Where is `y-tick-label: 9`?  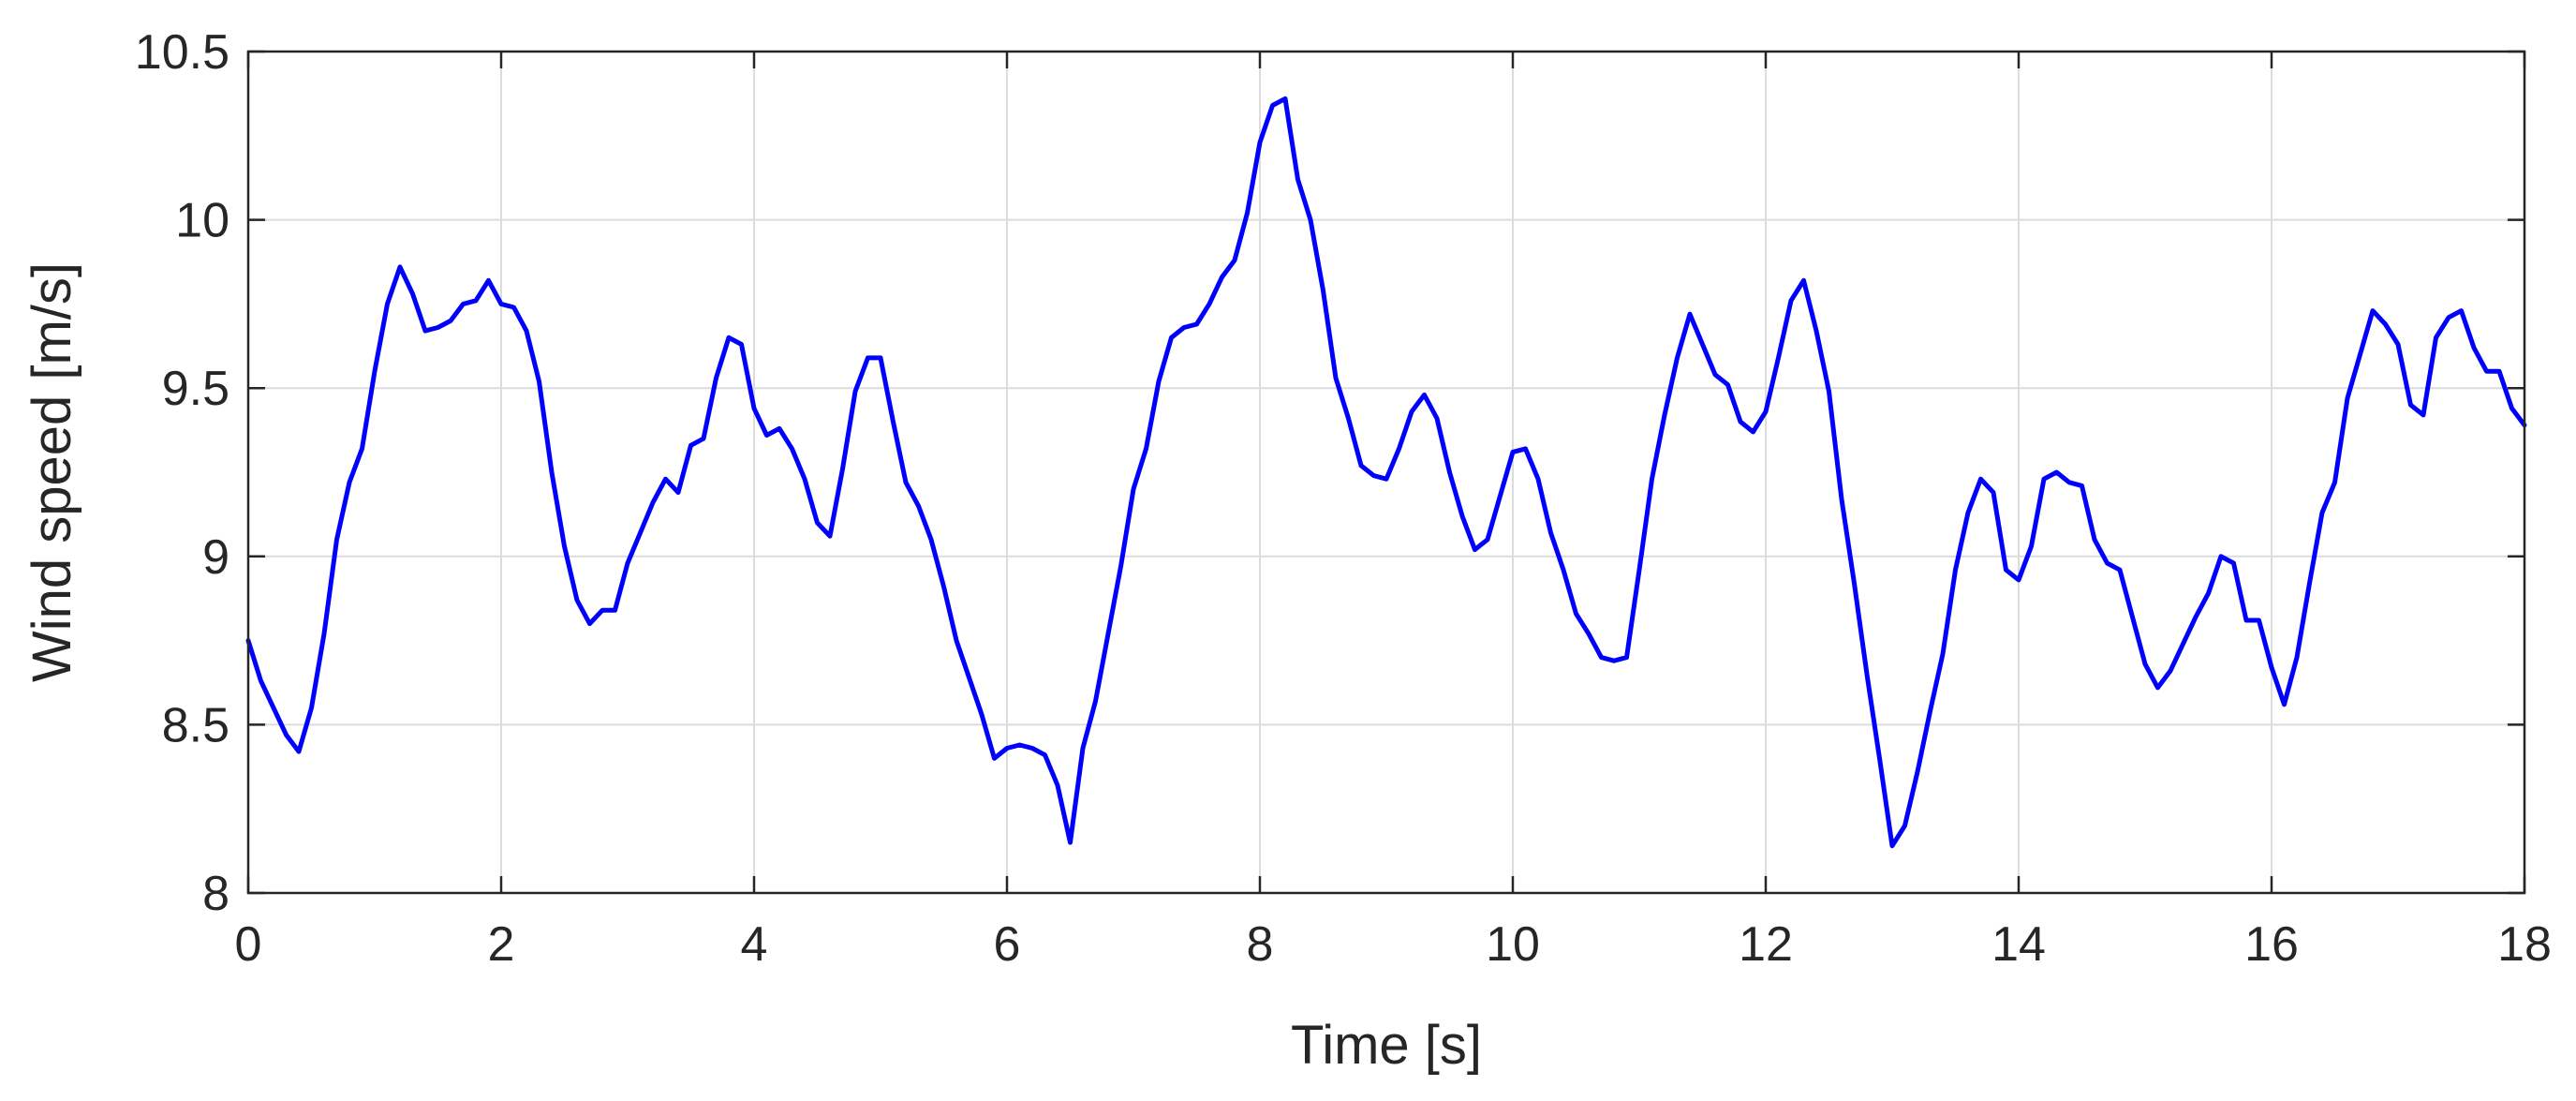 y-tick-label: 9 is located at coordinates (216, 558).